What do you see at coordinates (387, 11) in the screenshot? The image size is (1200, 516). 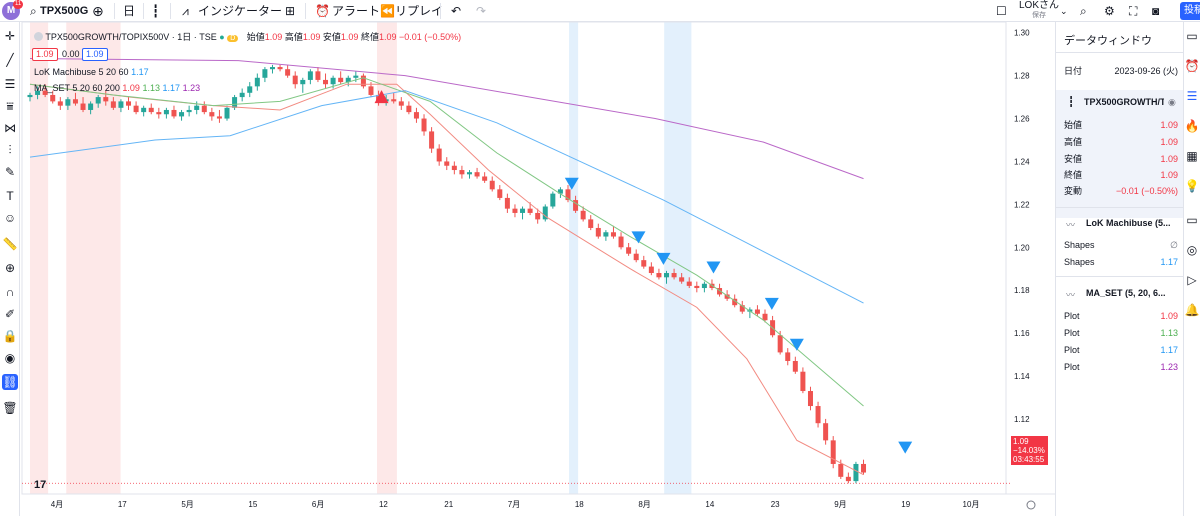 I see `replay-icon: ⏪` at bounding box center [387, 11].